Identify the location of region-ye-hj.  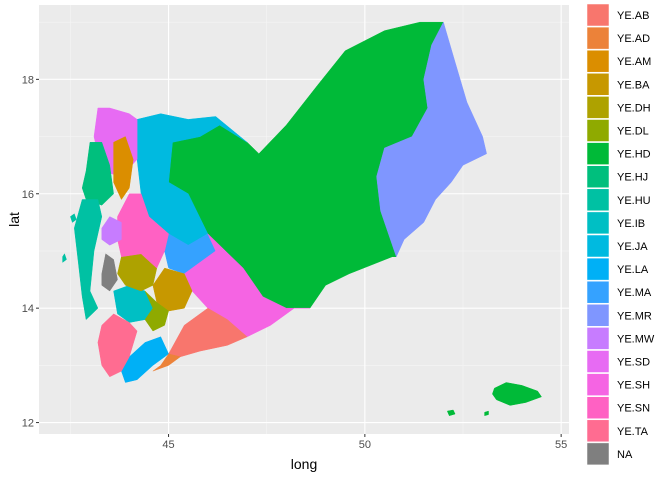
(97, 174).